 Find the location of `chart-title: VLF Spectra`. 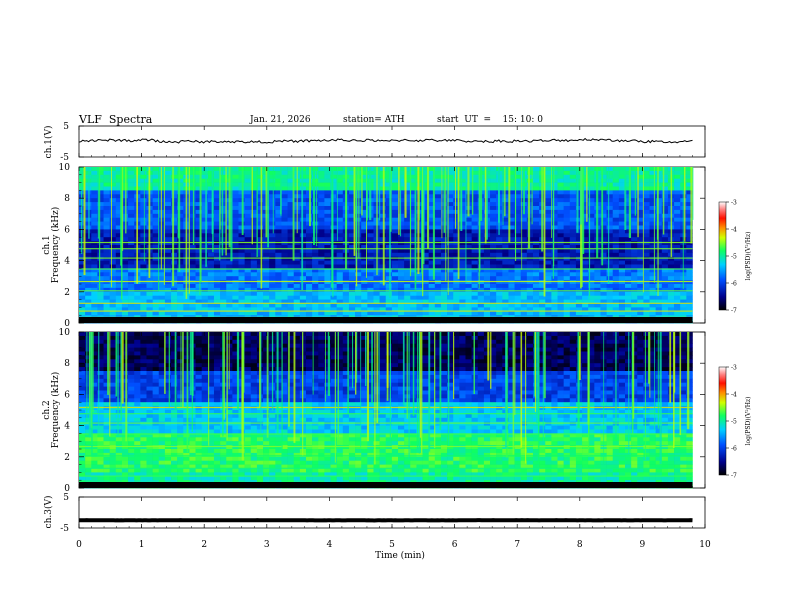

chart-title: VLF Spectra is located at coordinates (116, 119).